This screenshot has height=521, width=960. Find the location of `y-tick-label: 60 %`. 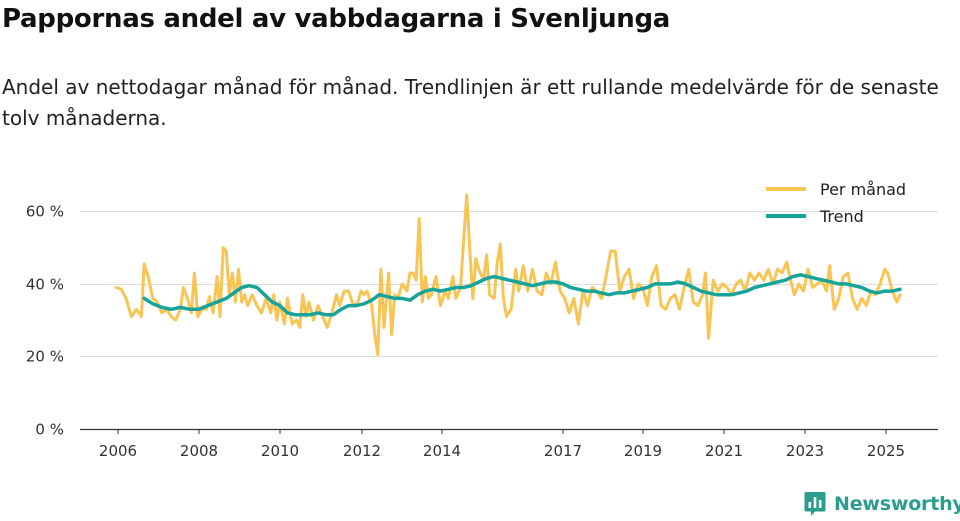

y-tick-label: 60 % is located at coordinates (45, 212).